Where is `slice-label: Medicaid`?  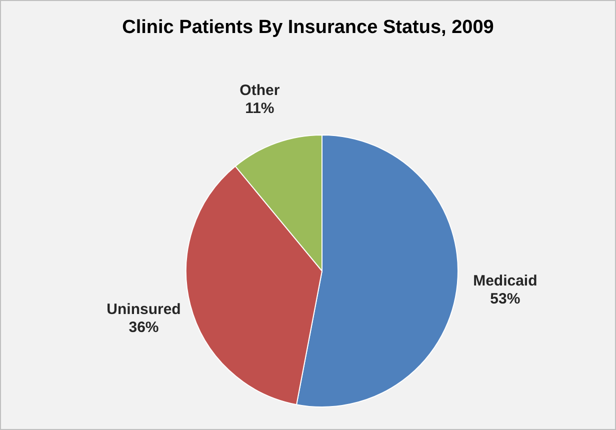
slice-label: Medicaid is located at coordinates (505, 281).